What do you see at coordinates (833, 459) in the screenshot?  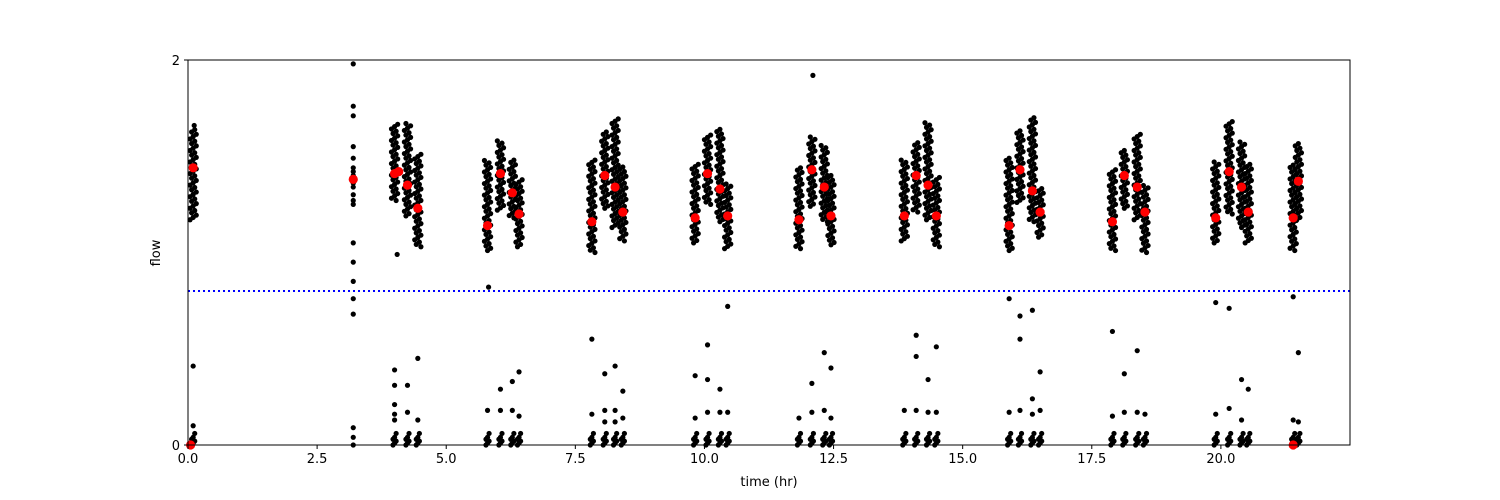 I see `x-tick-label: 12.5` at bounding box center [833, 459].